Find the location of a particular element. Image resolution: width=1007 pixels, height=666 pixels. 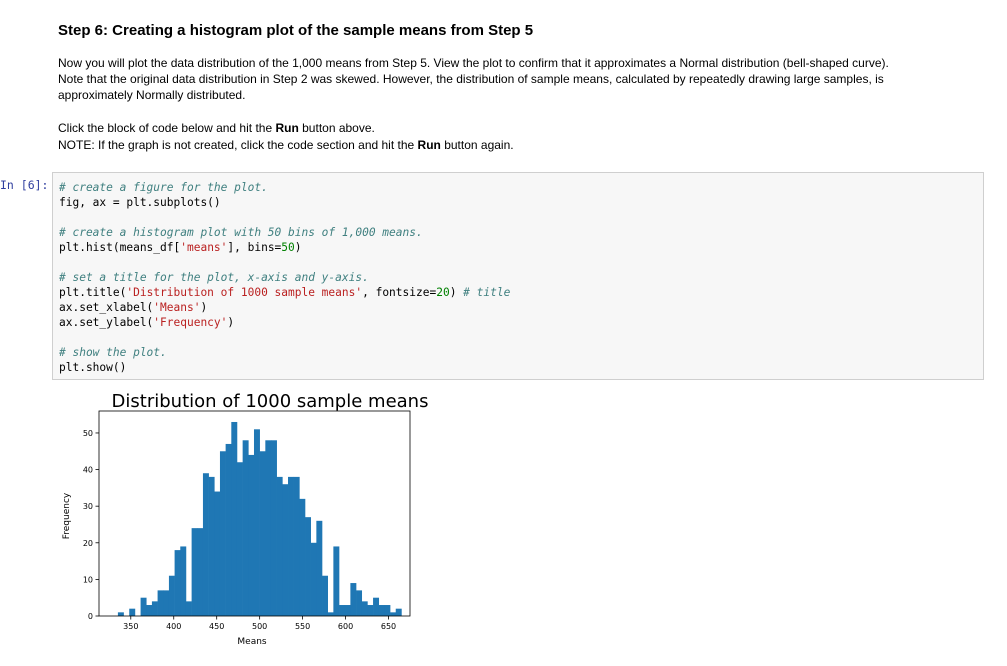

y-axis-ticks: 0 10 20 30 40 50 is located at coordinates (91, 525).